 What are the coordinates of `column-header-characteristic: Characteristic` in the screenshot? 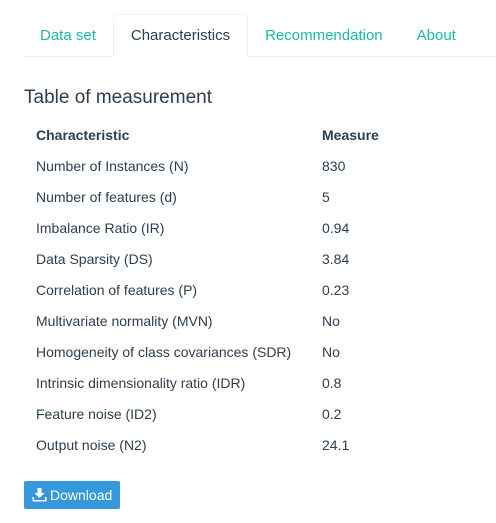 It's located at (83, 134).